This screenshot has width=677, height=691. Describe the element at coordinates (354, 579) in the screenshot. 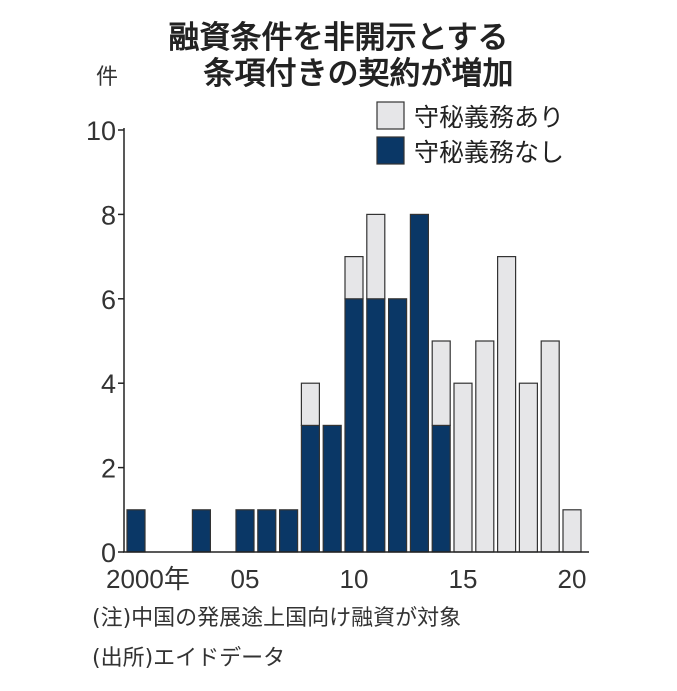

I see `x-tick-label: 10` at that location.